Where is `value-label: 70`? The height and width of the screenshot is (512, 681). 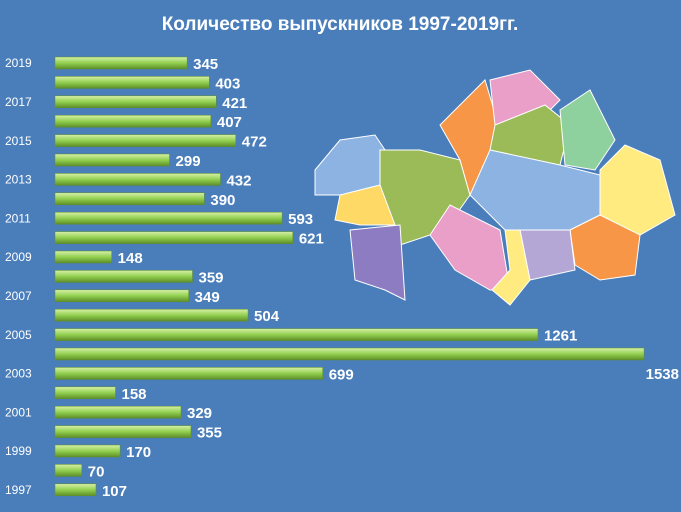
value-label: 70 is located at coordinates (96, 471).